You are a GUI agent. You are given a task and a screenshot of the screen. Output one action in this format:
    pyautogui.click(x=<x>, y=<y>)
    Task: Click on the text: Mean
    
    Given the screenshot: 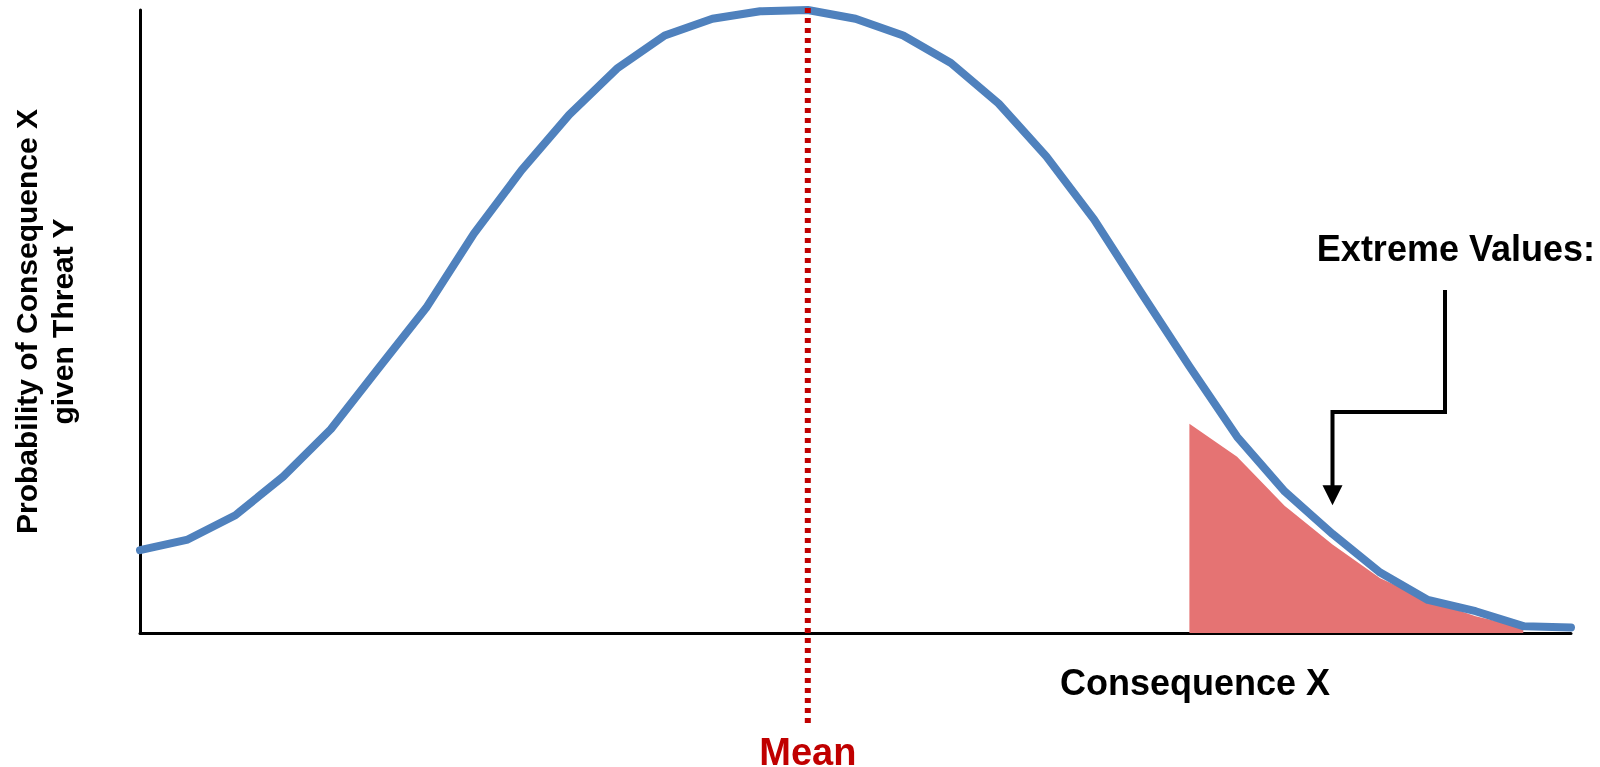 What is the action you would take?
    pyautogui.click(x=808, y=749)
    